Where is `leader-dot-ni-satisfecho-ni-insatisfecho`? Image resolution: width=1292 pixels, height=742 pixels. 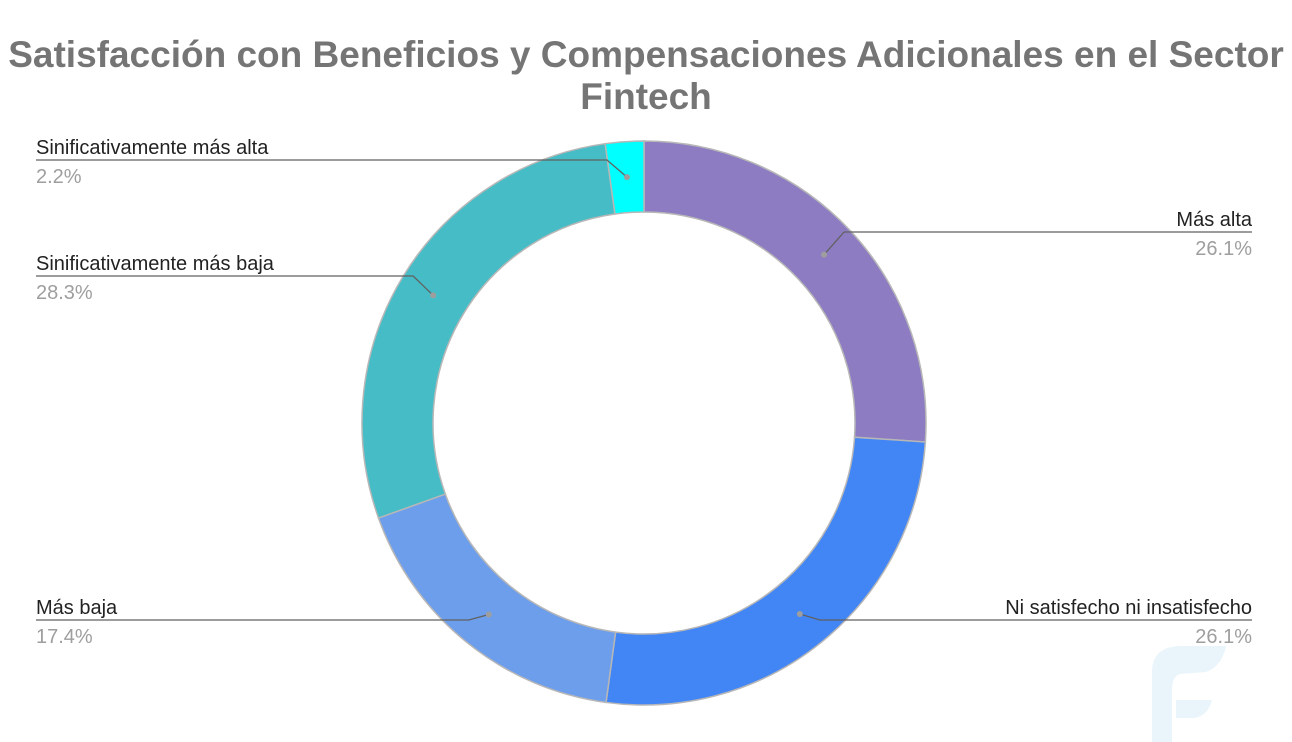 leader-dot-ni-satisfecho-ni-insatisfecho is located at coordinates (799, 614).